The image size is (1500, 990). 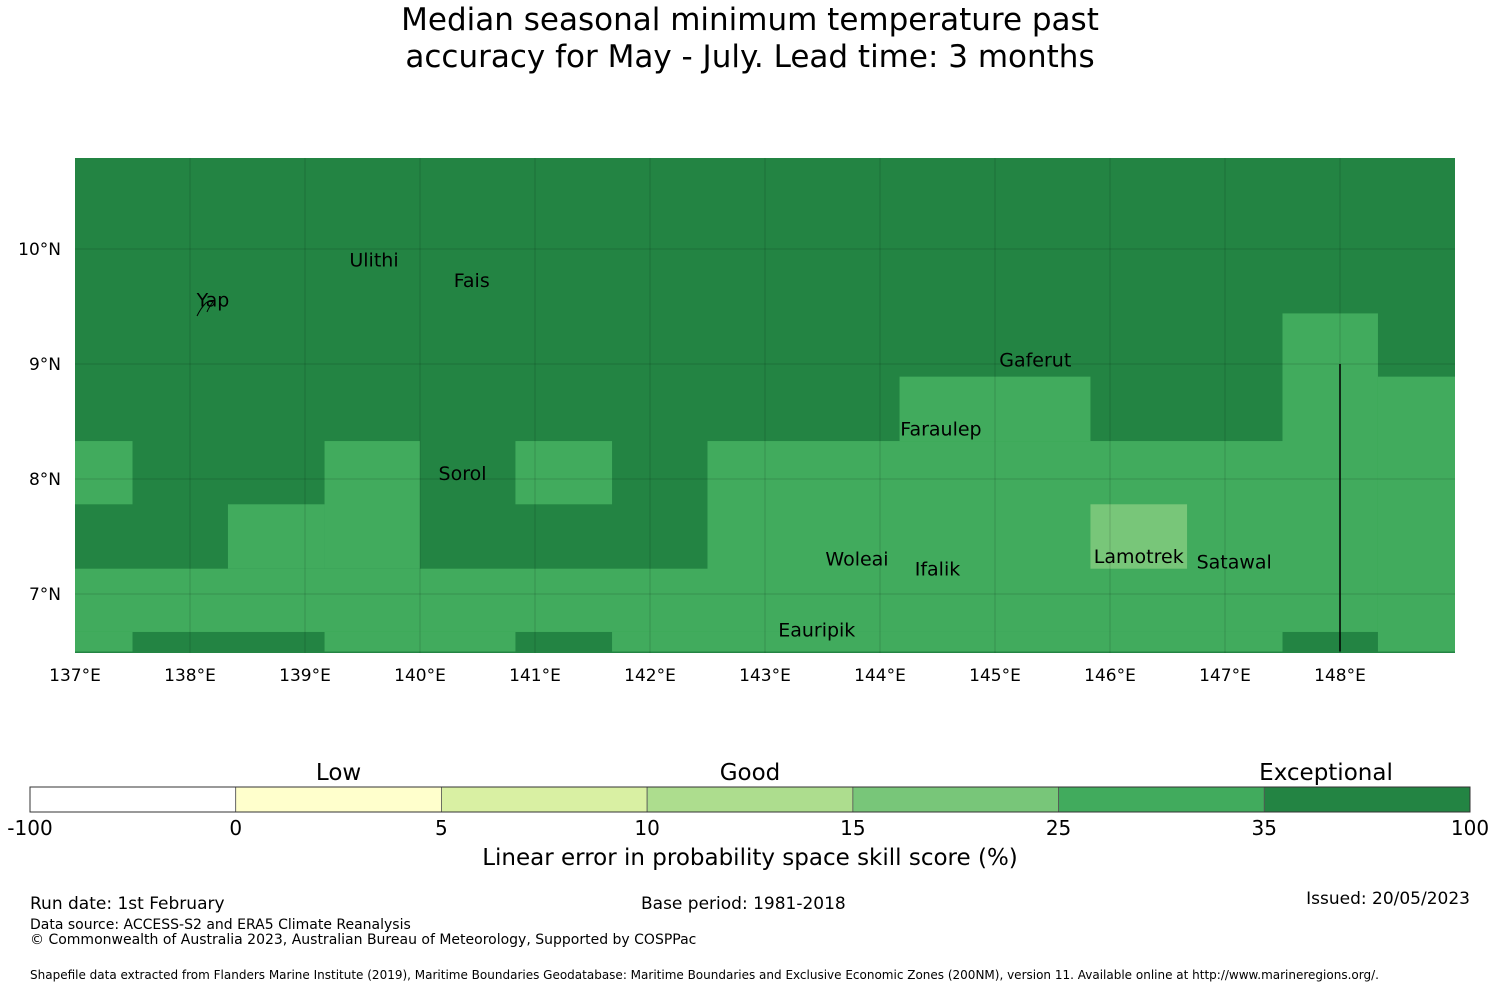 What do you see at coordinates (45, 595) in the screenshot?
I see `lat-tick-label: 7°N` at bounding box center [45, 595].